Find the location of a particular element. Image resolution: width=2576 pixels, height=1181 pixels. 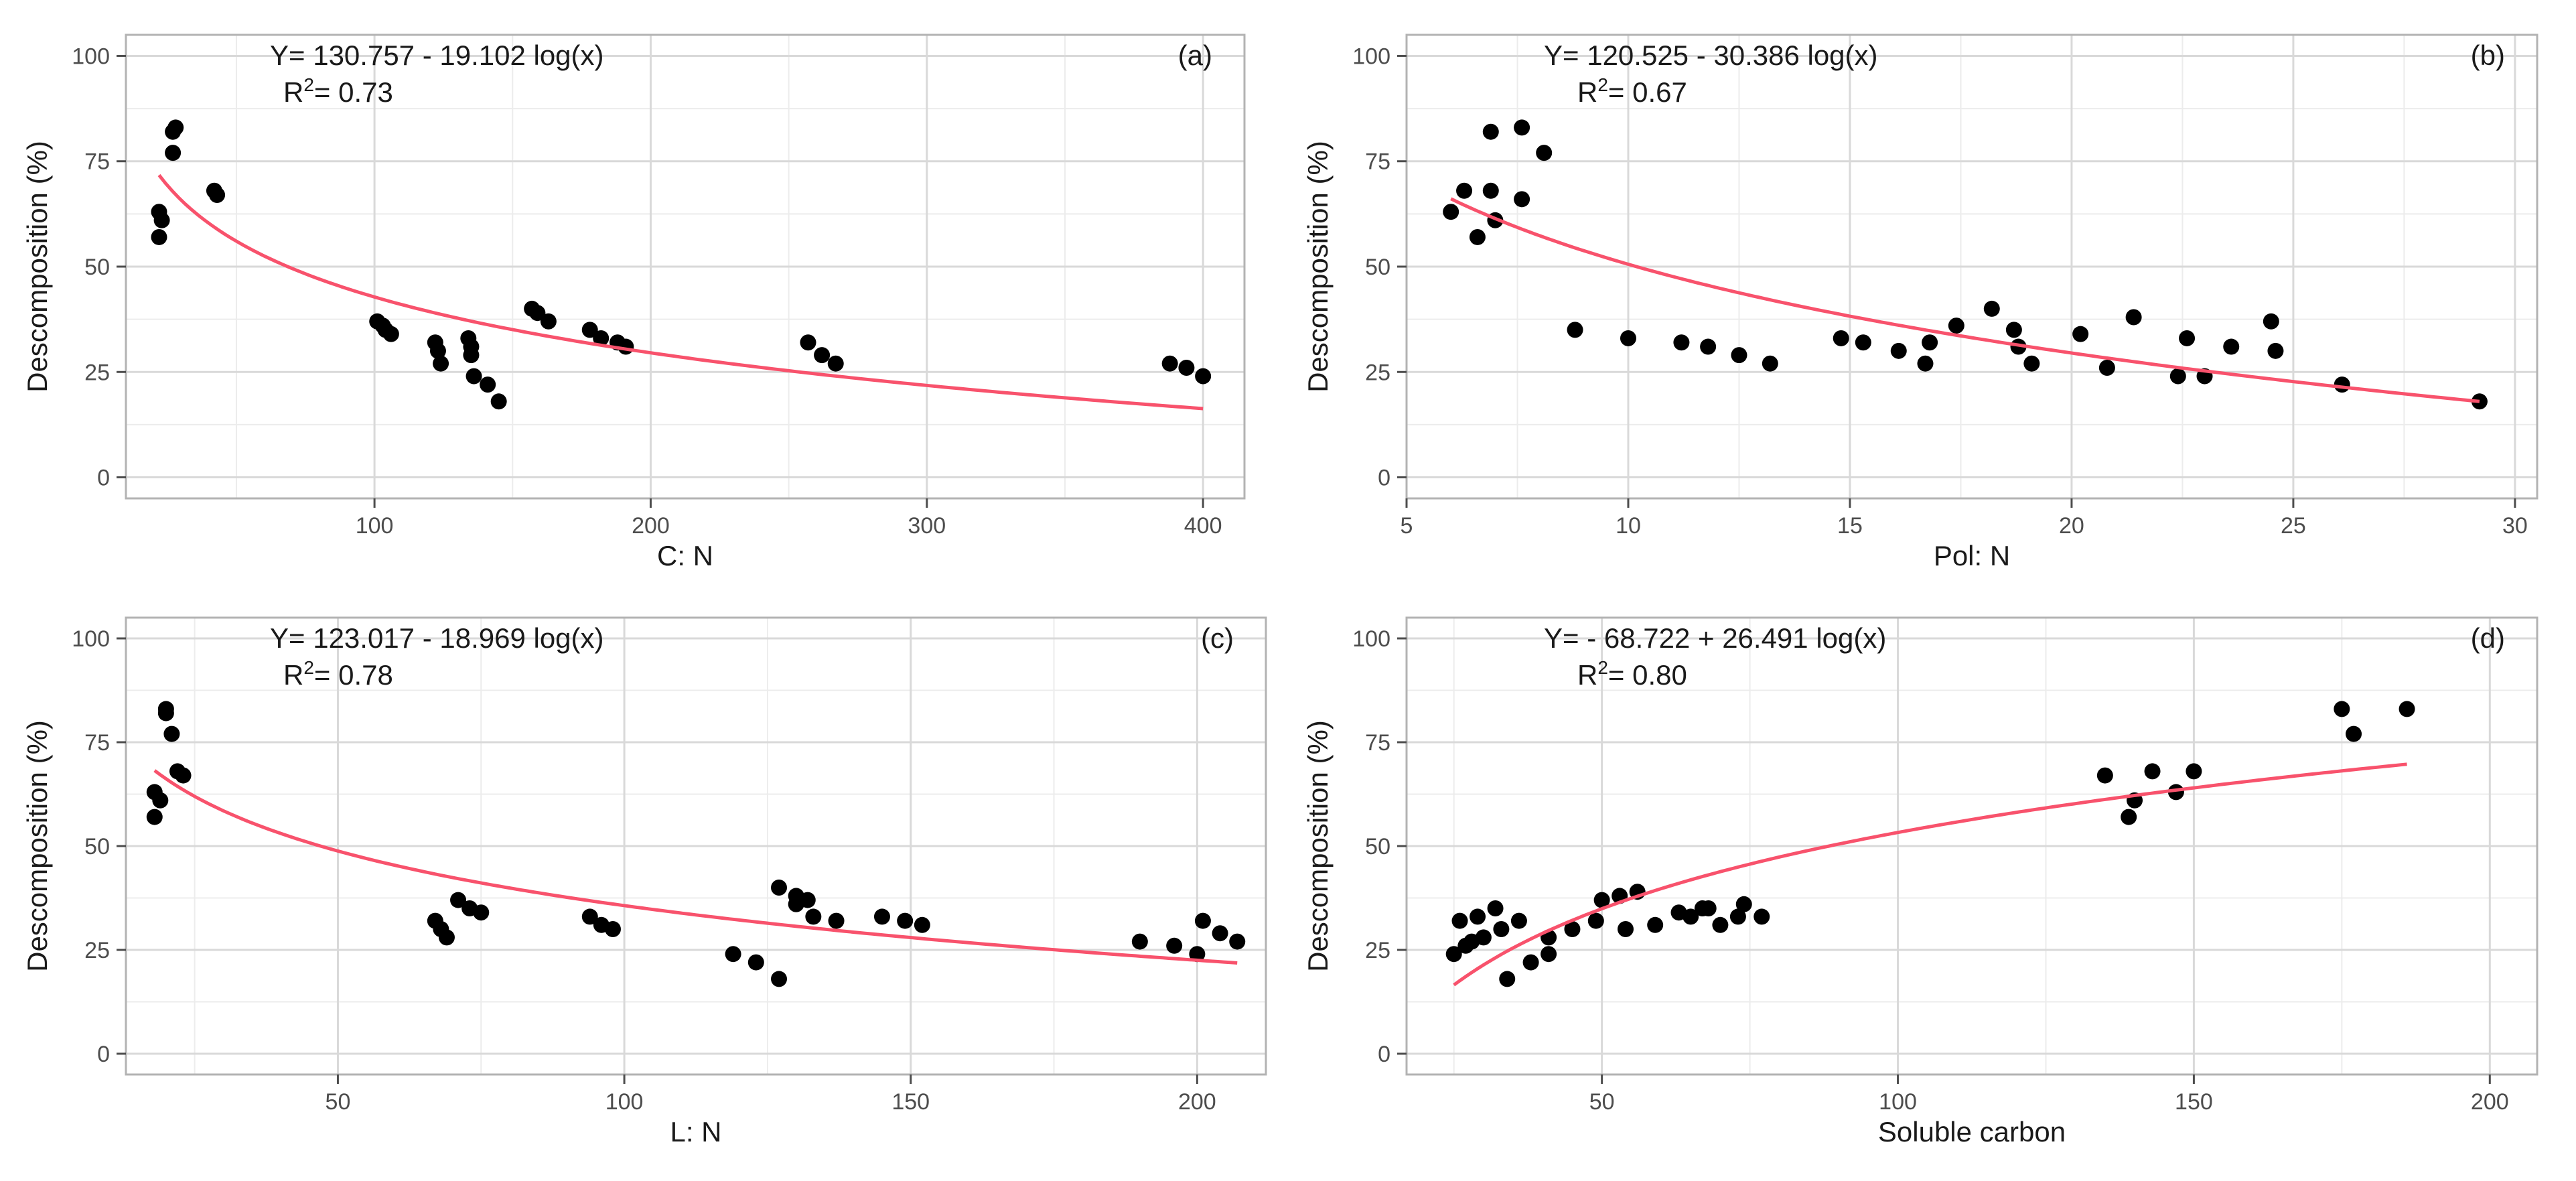

panel-tag: (d) is located at coordinates (2488, 638).